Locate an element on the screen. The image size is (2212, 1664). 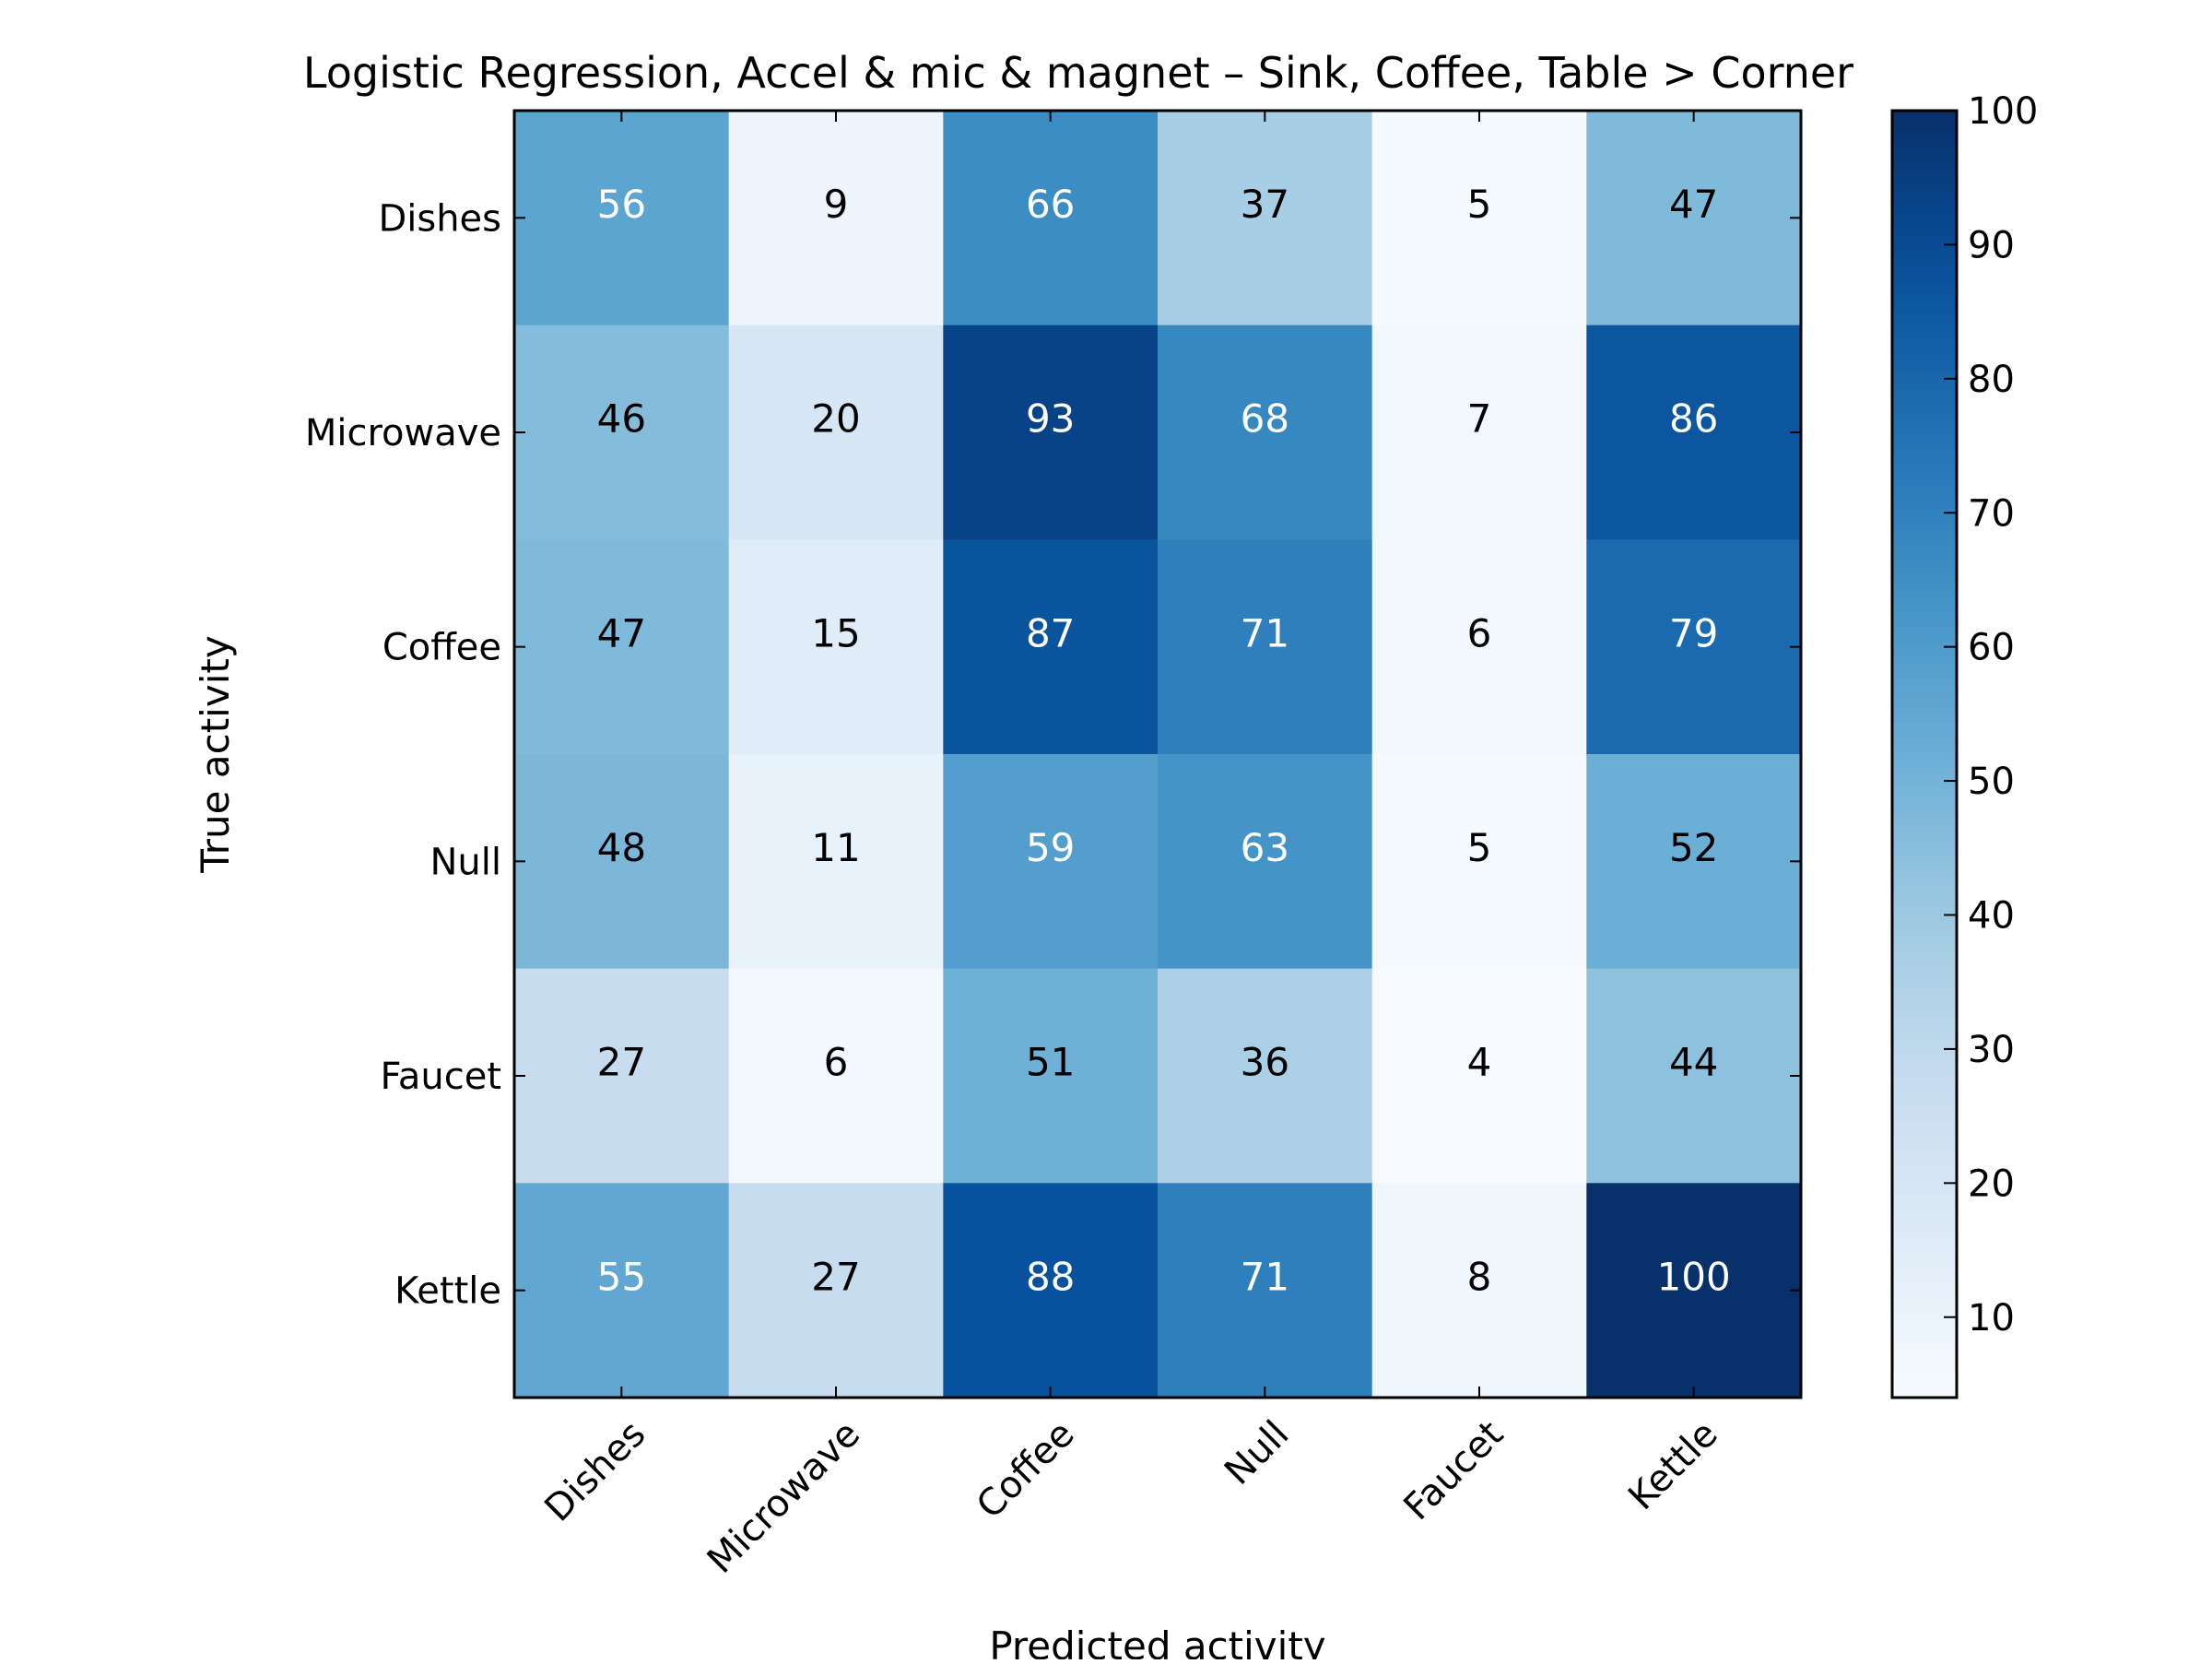
colorbar-tick-label: 70 is located at coordinates (1991, 513).